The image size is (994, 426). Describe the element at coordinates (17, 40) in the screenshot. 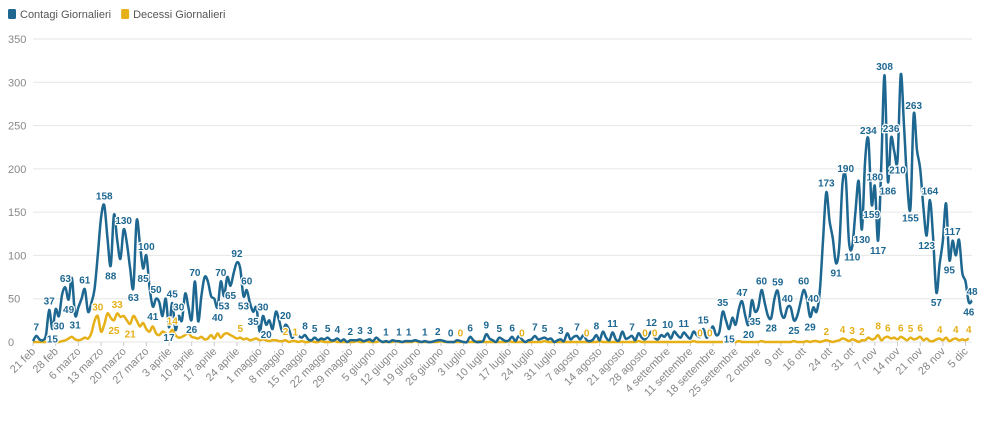

I see `y-tick-label: 350` at that location.